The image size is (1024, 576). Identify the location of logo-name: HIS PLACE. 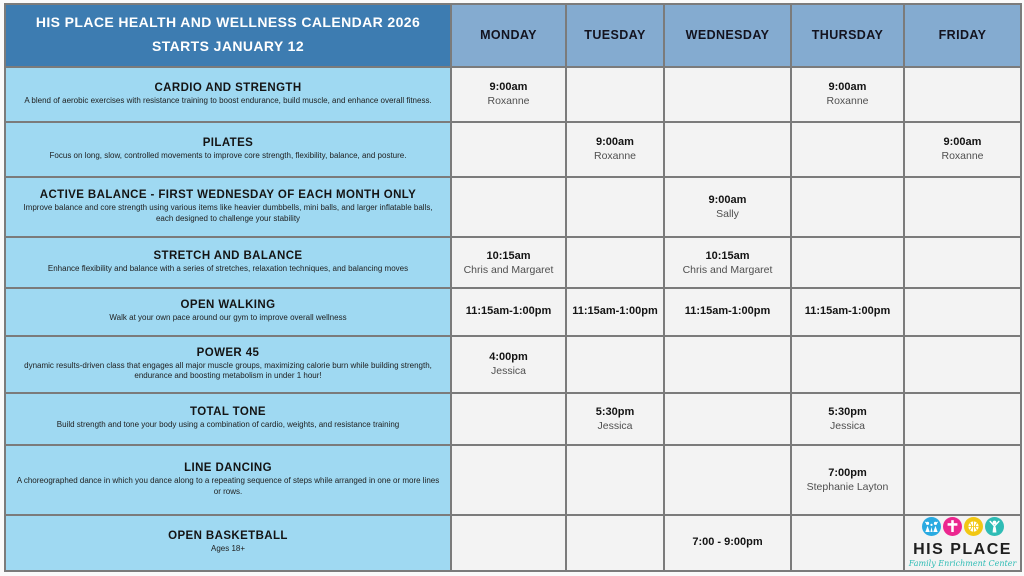
(962, 550).